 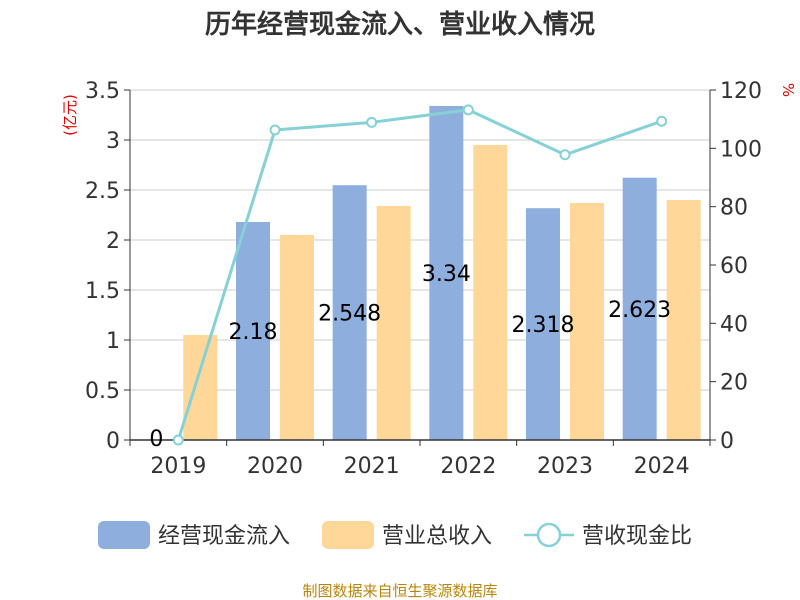 What do you see at coordinates (788, 90) in the screenshot?
I see `right-axis-unit: %` at bounding box center [788, 90].